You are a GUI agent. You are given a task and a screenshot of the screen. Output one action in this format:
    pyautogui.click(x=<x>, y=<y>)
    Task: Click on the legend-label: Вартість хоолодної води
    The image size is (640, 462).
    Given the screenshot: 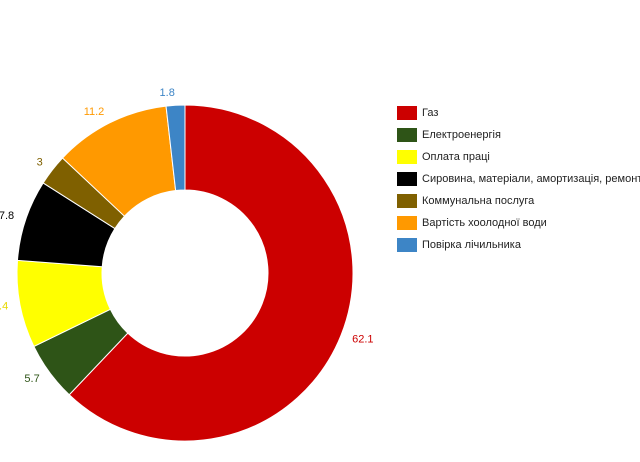 What is the action you would take?
    pyautogui.click(x=484, y=223)
    